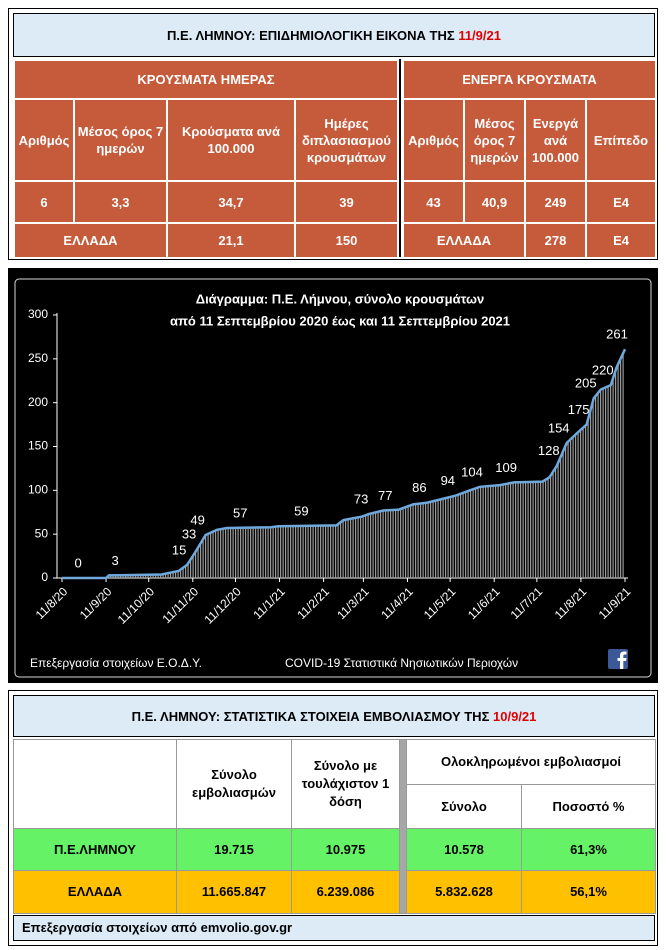 The width and height of the screenshot is (666, 950). I want to click on cell: 3,3, so click(120, 202).